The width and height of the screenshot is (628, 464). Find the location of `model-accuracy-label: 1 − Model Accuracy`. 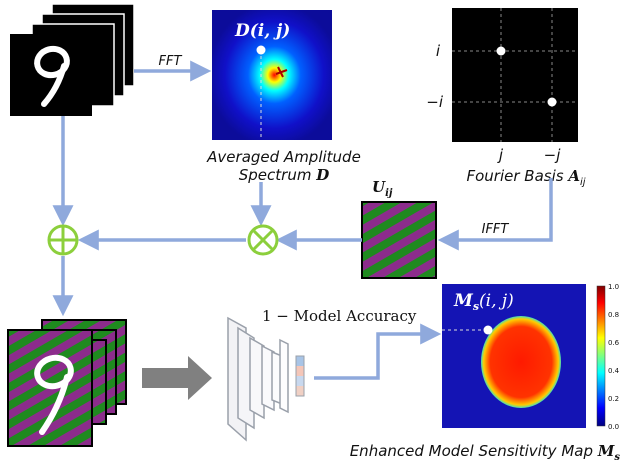

model-accuracy-label: 1 − Model Accuracy is located at coordinates (339, 316).